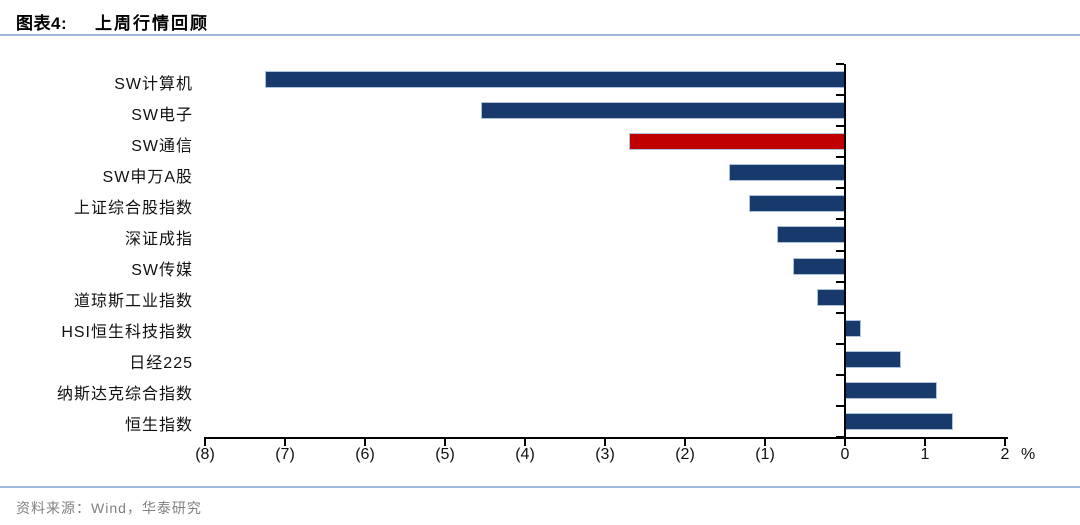 Image resolution: width=1080 pixels, height=525 pixels. What do you see at coordinates (445, 454) in the screenshot?
I see `x-tick-label: (5)` at bounding box center [445, 454].